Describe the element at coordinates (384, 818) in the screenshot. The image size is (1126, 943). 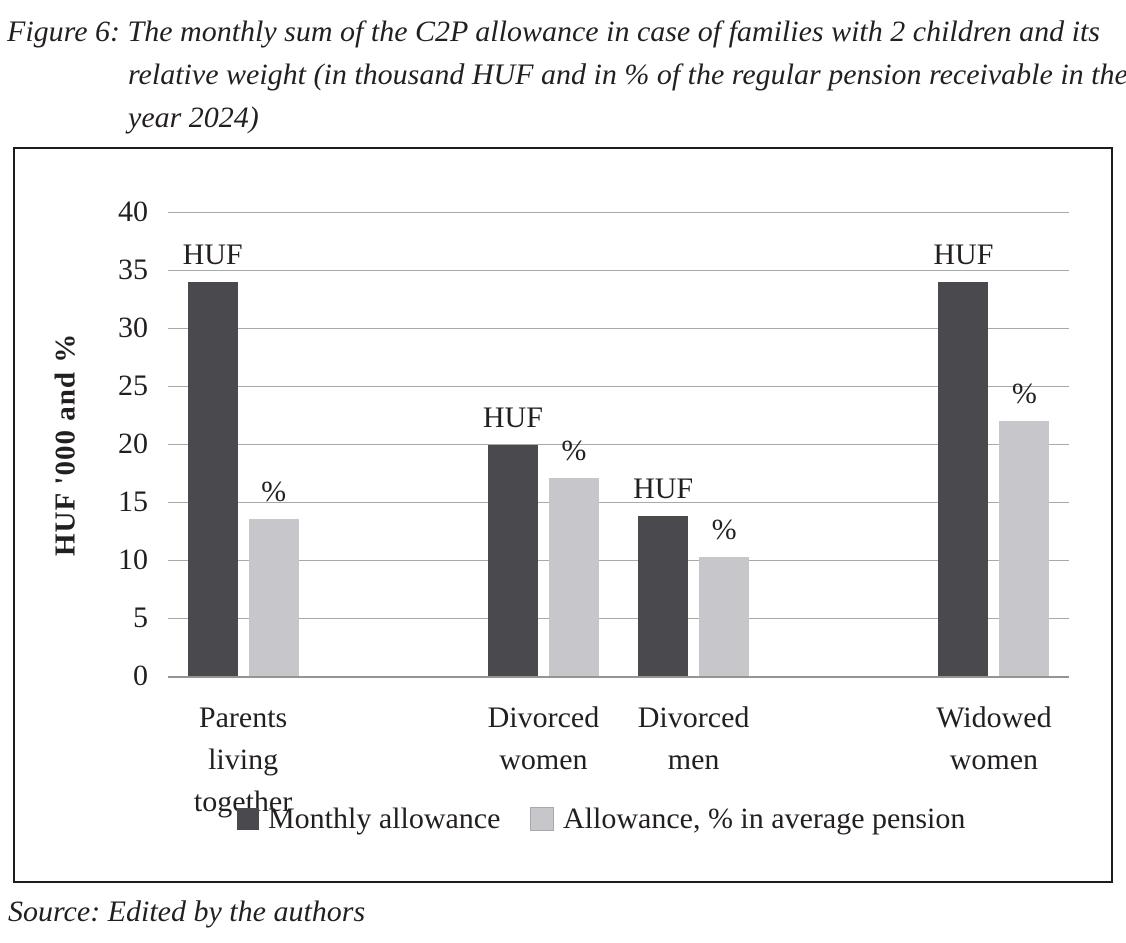
I see `legend-label: Monthly allowance` at that location.